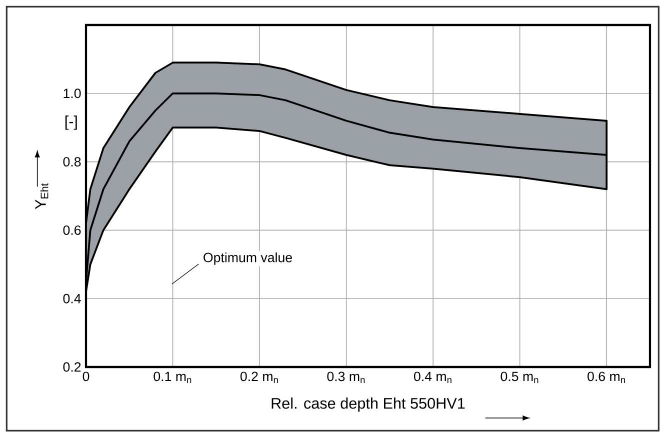 This screenshot has height=432, width=664. What do you see at coordinates (368, 405) in the screenshot?
I see `x-axis-title: Rel. case depth Eht 550HV1` at bounding box center [368, 405].